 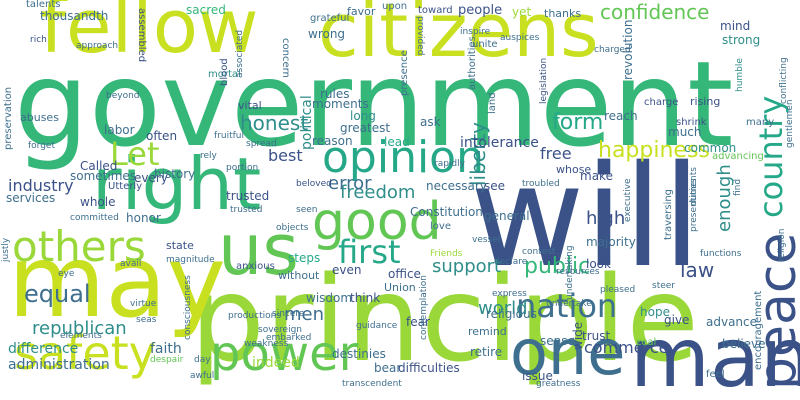 I want to click on word: sovereign, so click(x=280, y=330).